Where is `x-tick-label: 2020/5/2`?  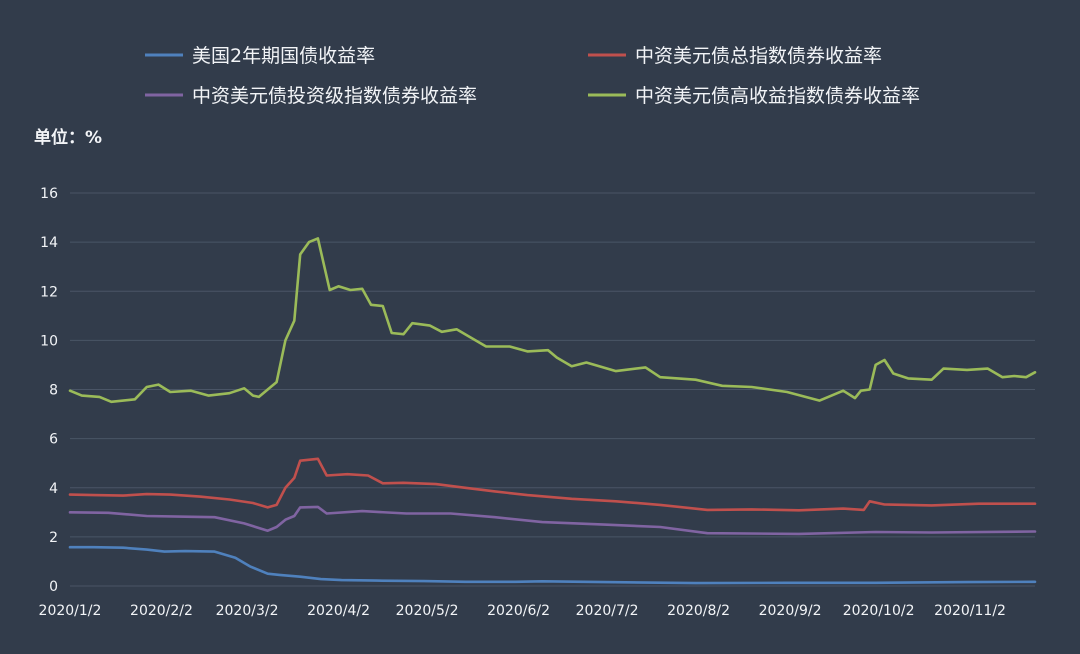
x-tick-label: 2020/5/2 is located at coordinates (427, 611).